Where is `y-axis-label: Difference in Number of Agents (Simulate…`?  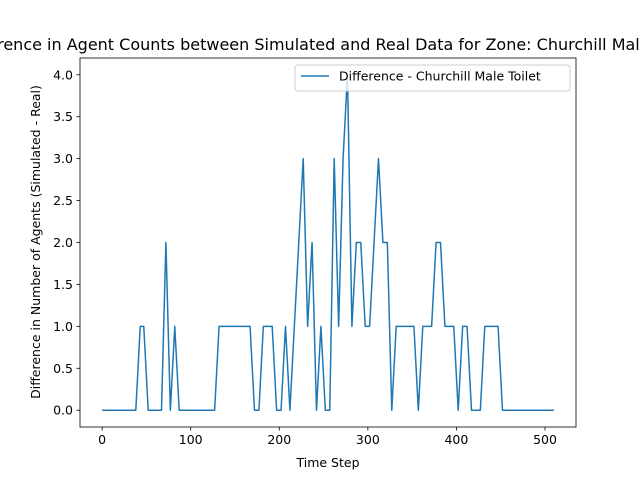
y-axis-label: Difference in Number of Agents (Simulate… is located at coordinates (35, 242).